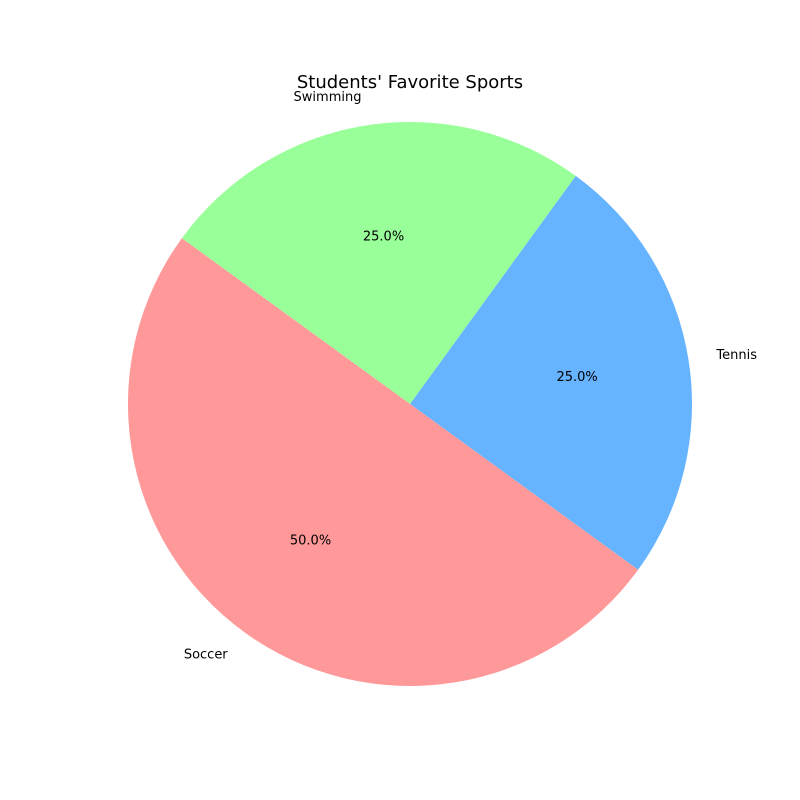  Describe the element at coordinates (310, 540) in the screenshot. I see `slice-pct-soccer: 50.0%` at that location.